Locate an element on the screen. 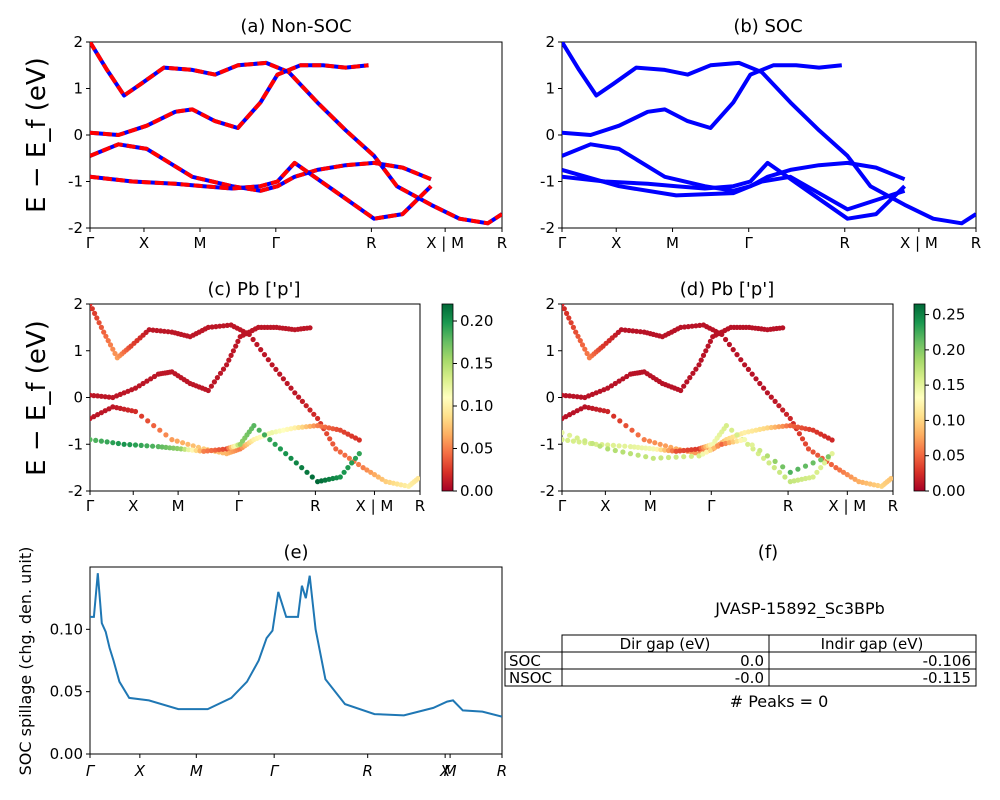 The width and height of the screenshot is (1000, 800). panel-a-ytick-label: 1 is located at coordinates (78, 89).